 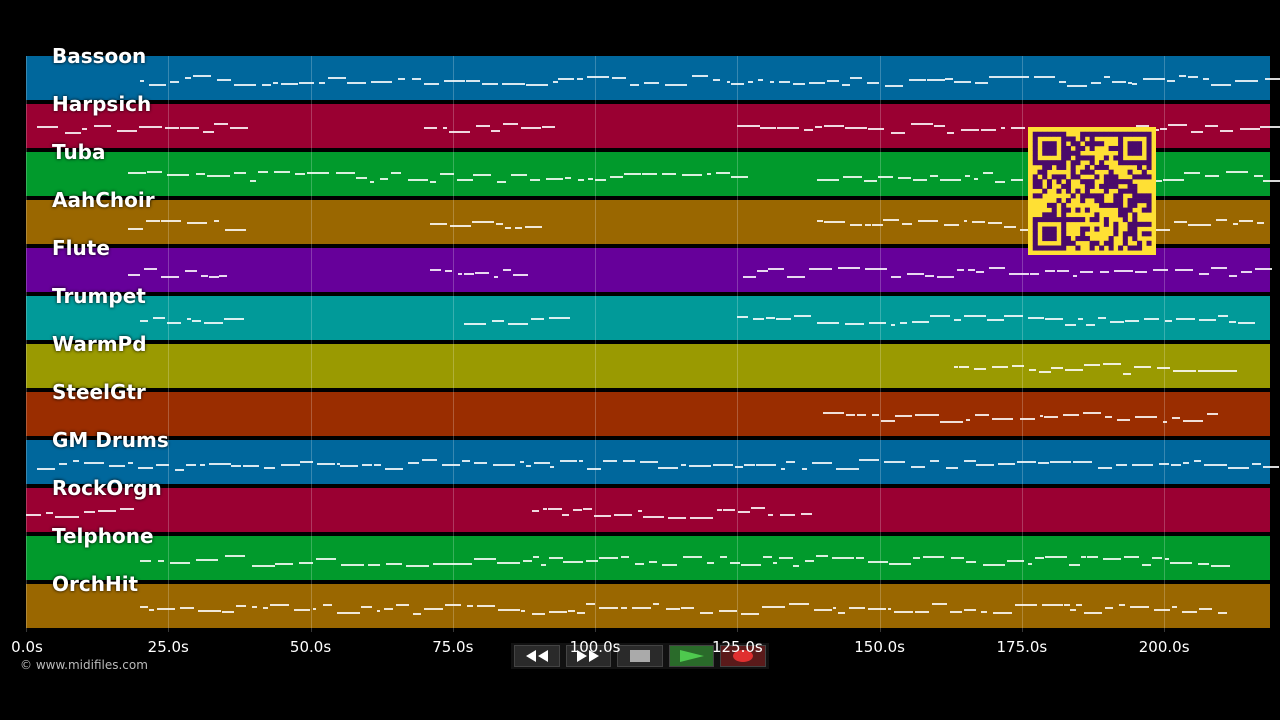 What do you see at coordinates (595, 647) in the screenshot?
I see `time-tick-label: 100.0s` at bounding box center [595, 647].